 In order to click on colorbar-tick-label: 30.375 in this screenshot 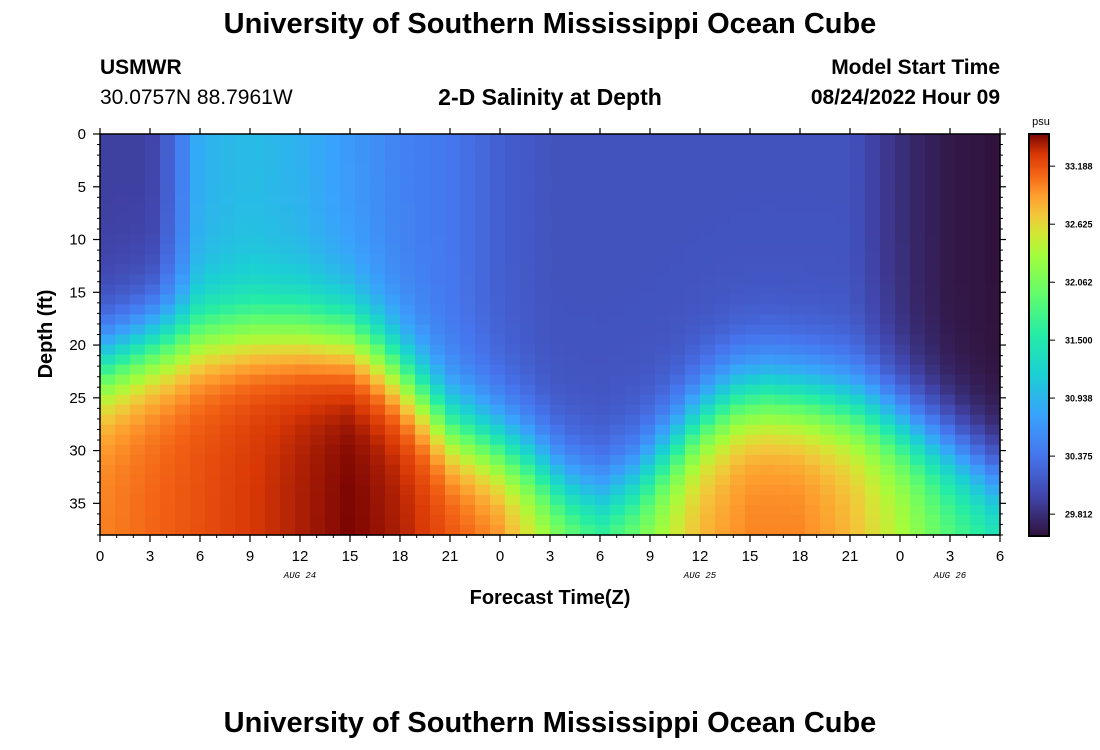, I will do `click(1079, 457)`.